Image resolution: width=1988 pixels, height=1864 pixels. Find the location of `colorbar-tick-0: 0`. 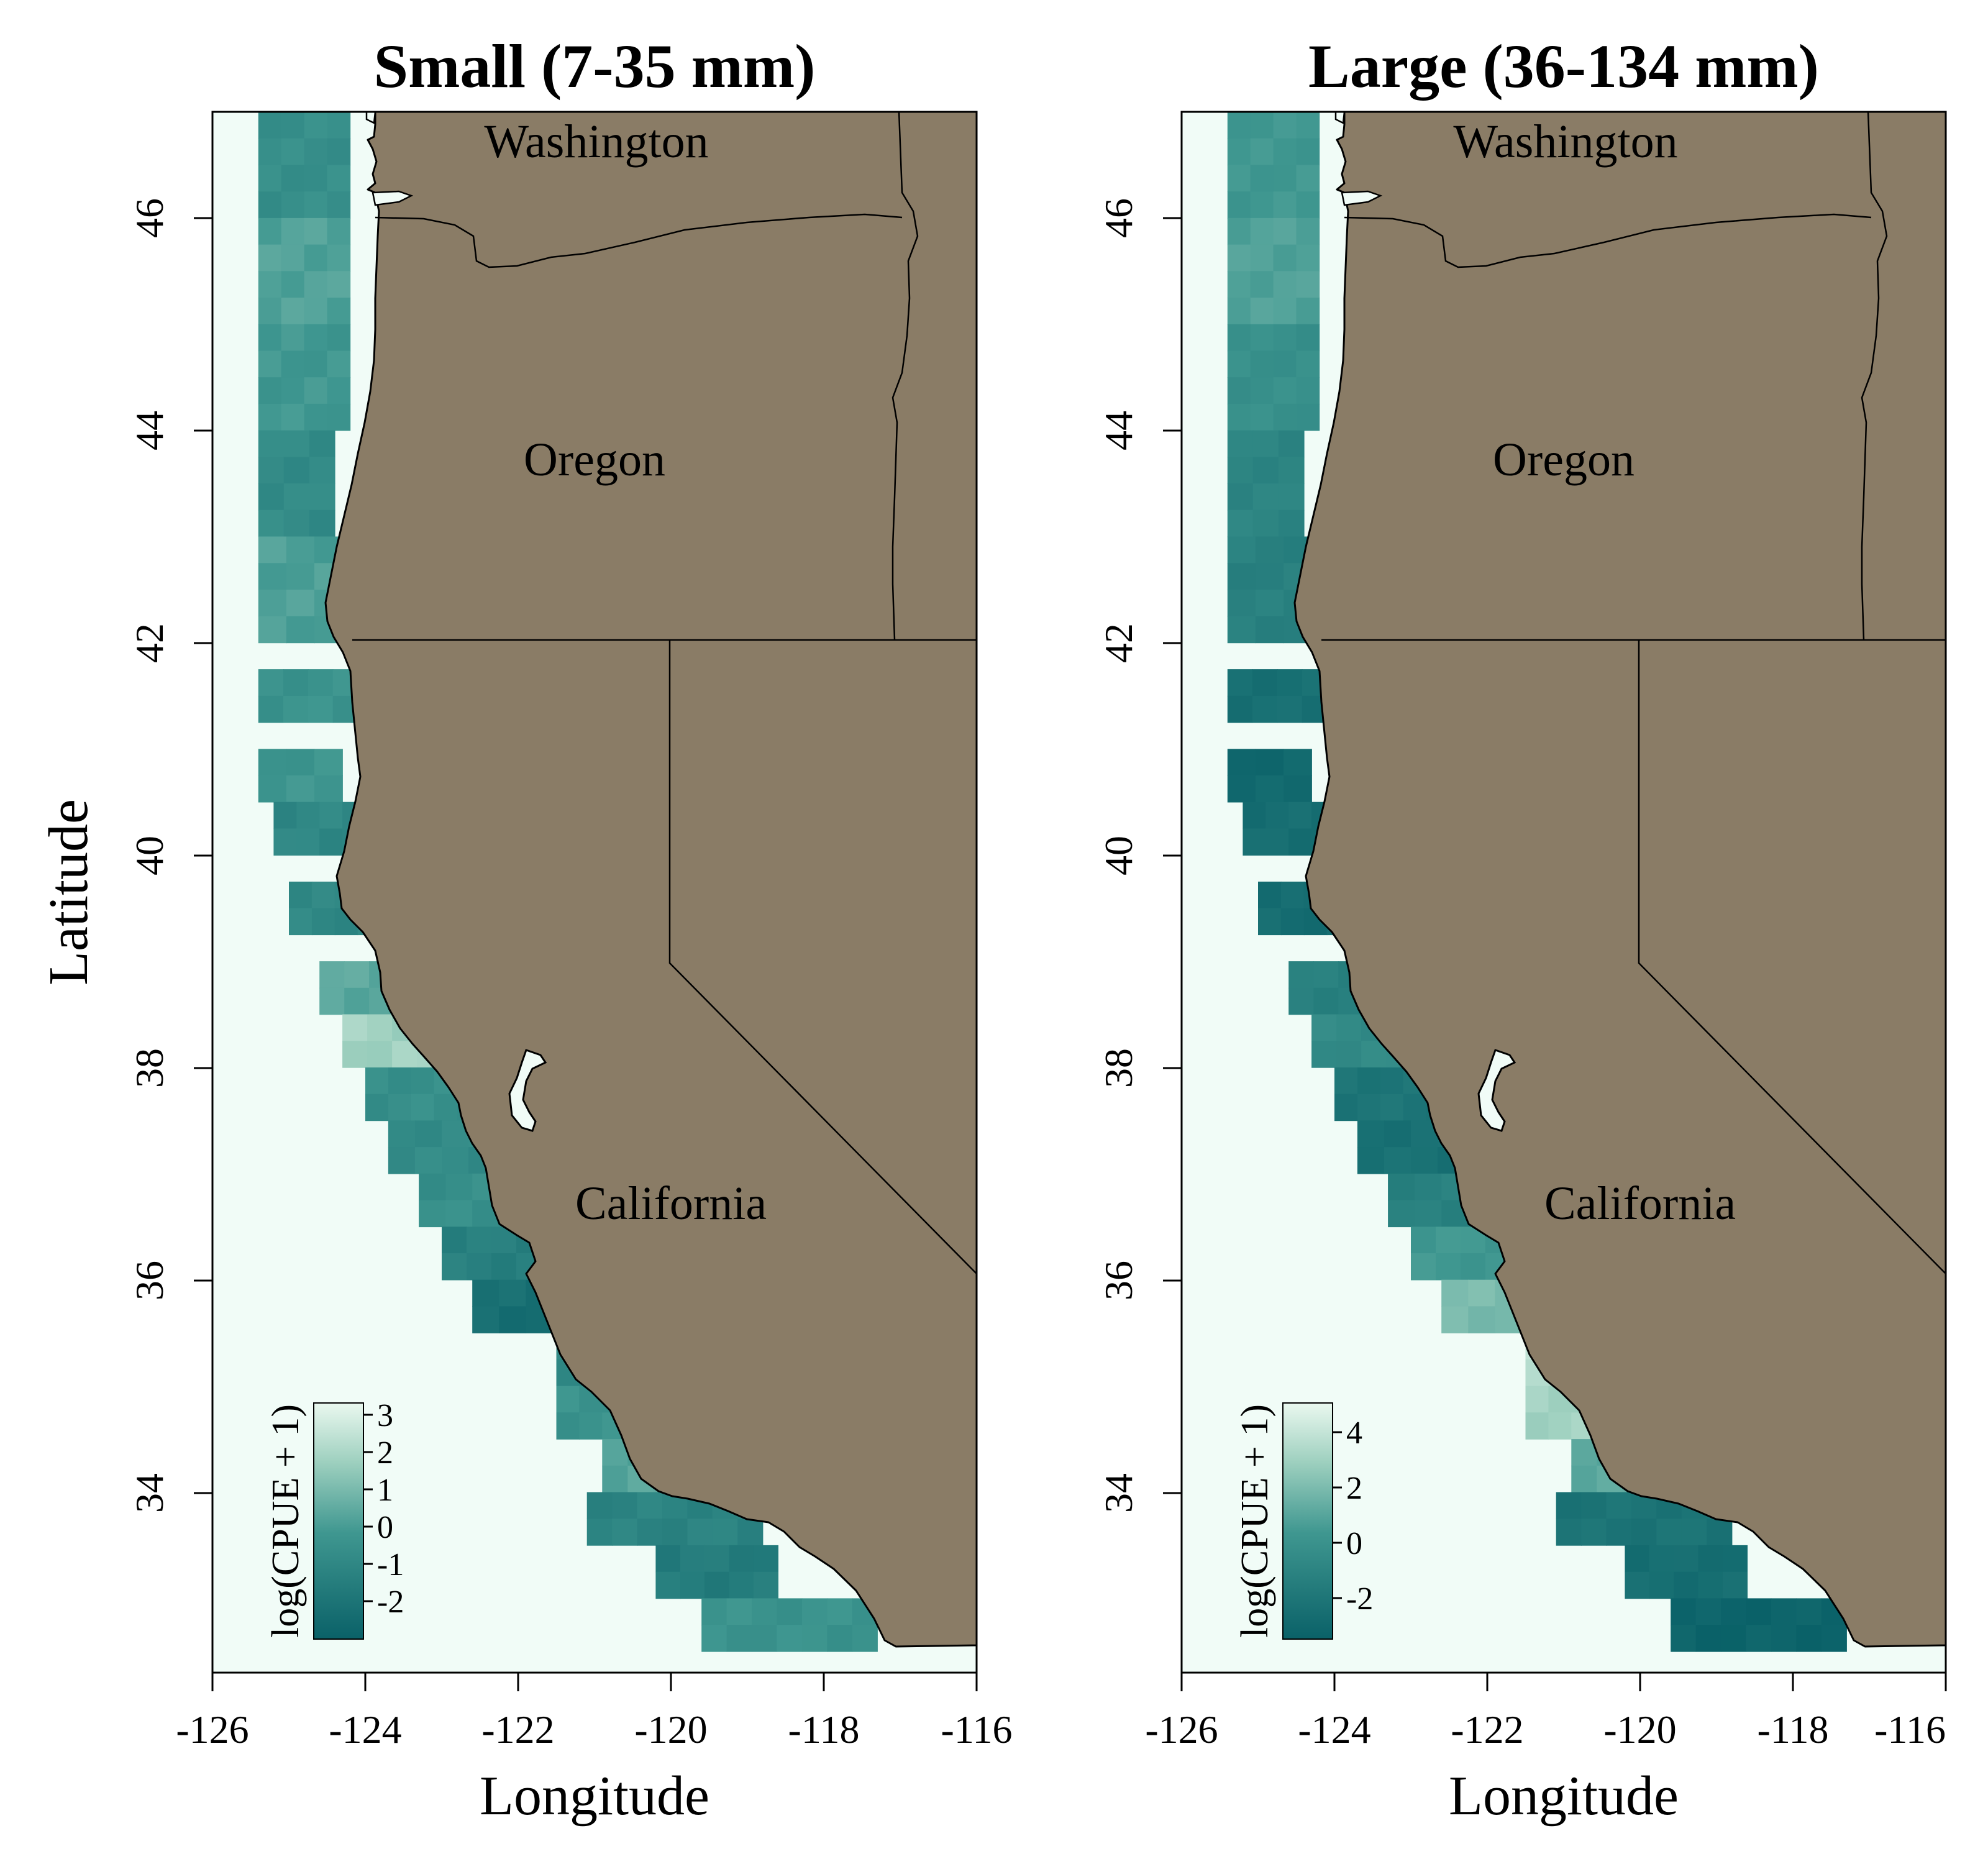

colorbar-tick-0: 0 is located at coordinates (1354, 1543).